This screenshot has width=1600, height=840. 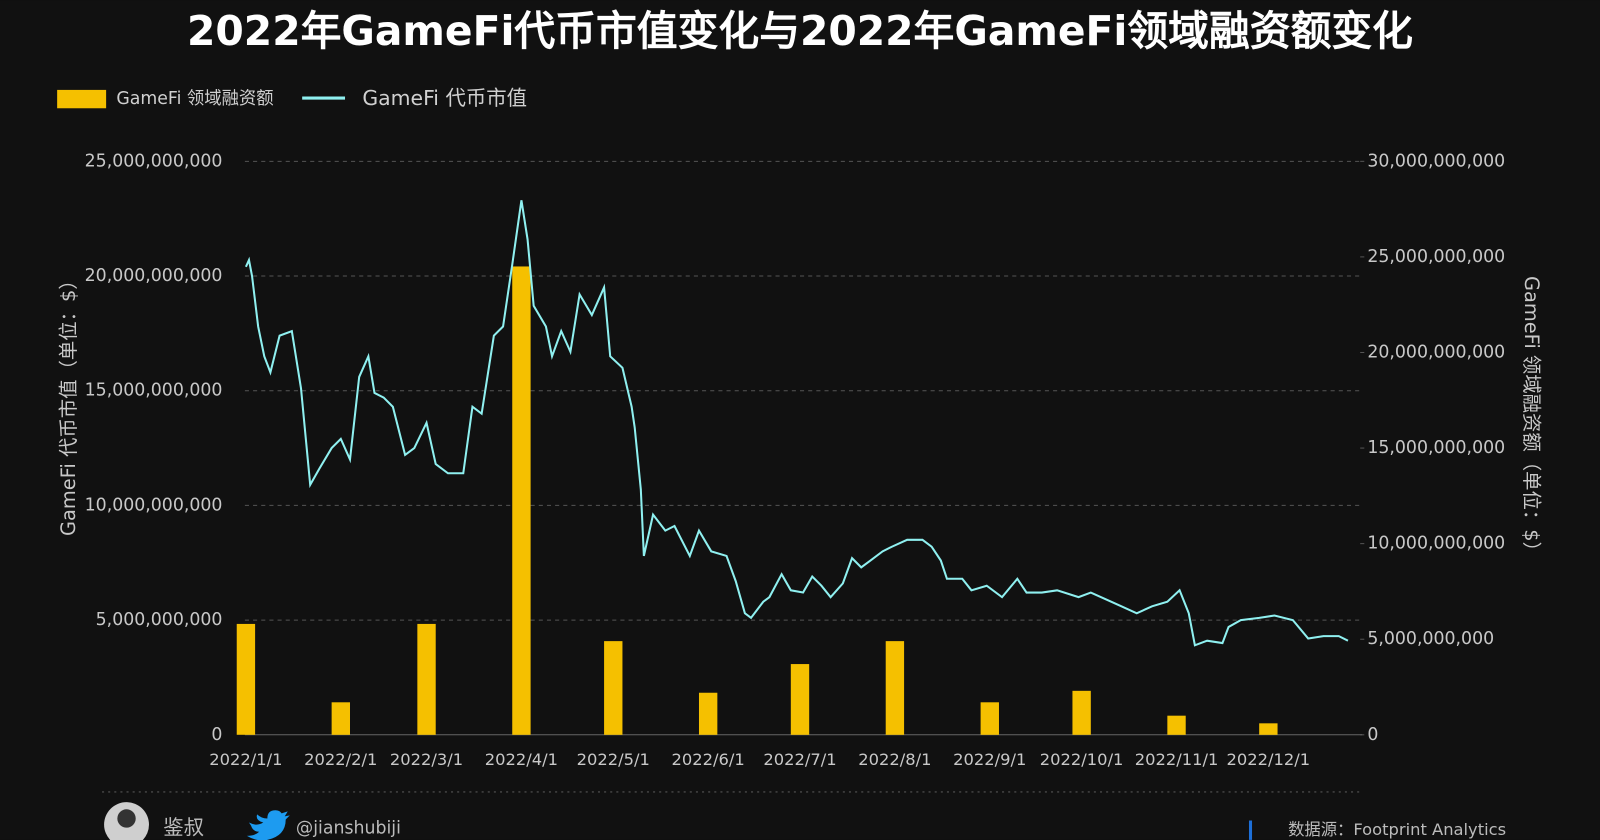 I want to click on y2-axis-label: GameFi 领域融资额（单位：$）, so click(x=1531, y=418).